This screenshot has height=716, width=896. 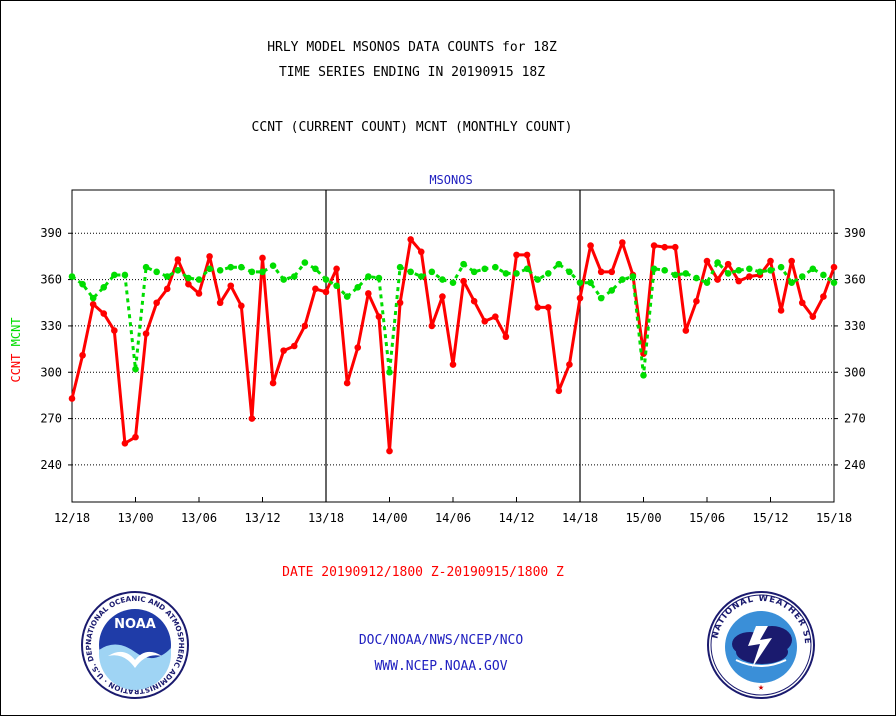 What do you see at coordinates (770, 518) in the screenshot?
I see `x-tick-label: 15/12` at bounding box center [770, 518].